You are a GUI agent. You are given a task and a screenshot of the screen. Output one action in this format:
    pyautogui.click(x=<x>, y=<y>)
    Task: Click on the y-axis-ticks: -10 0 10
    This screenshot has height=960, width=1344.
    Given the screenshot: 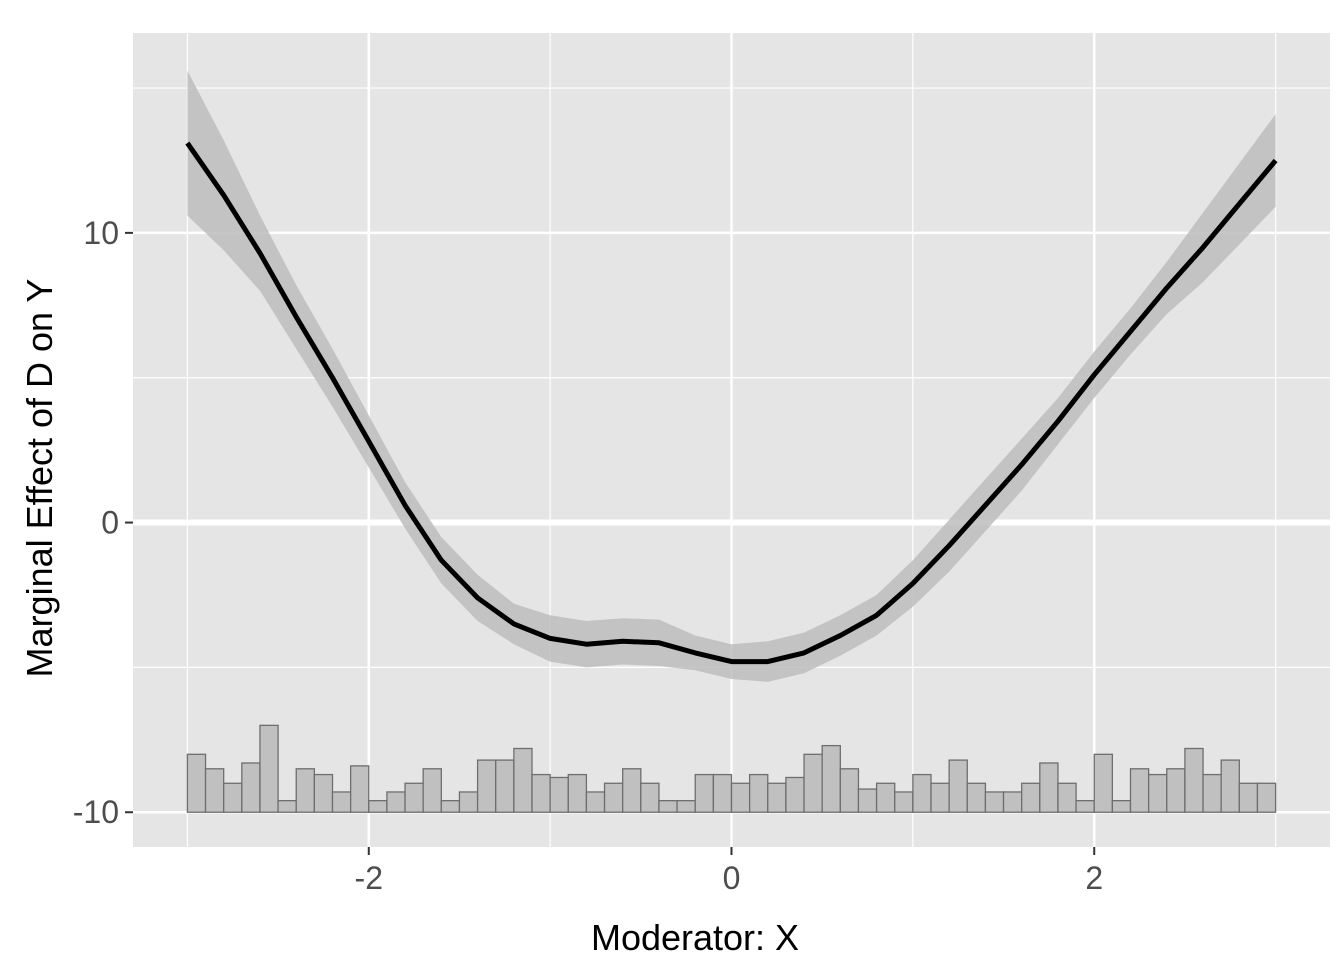 What is the action you would take?
    pyautogui.click(x=103, y=522)
    